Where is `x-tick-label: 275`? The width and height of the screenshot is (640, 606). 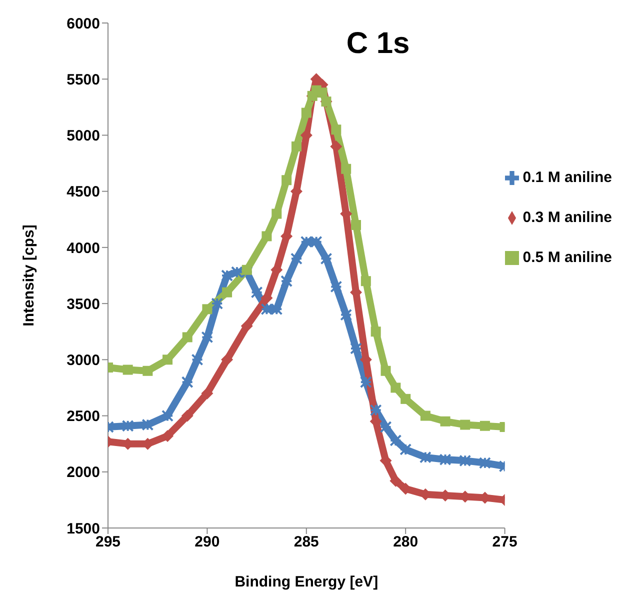
x-tick-label: 275 is located at coordinates (505, 542).